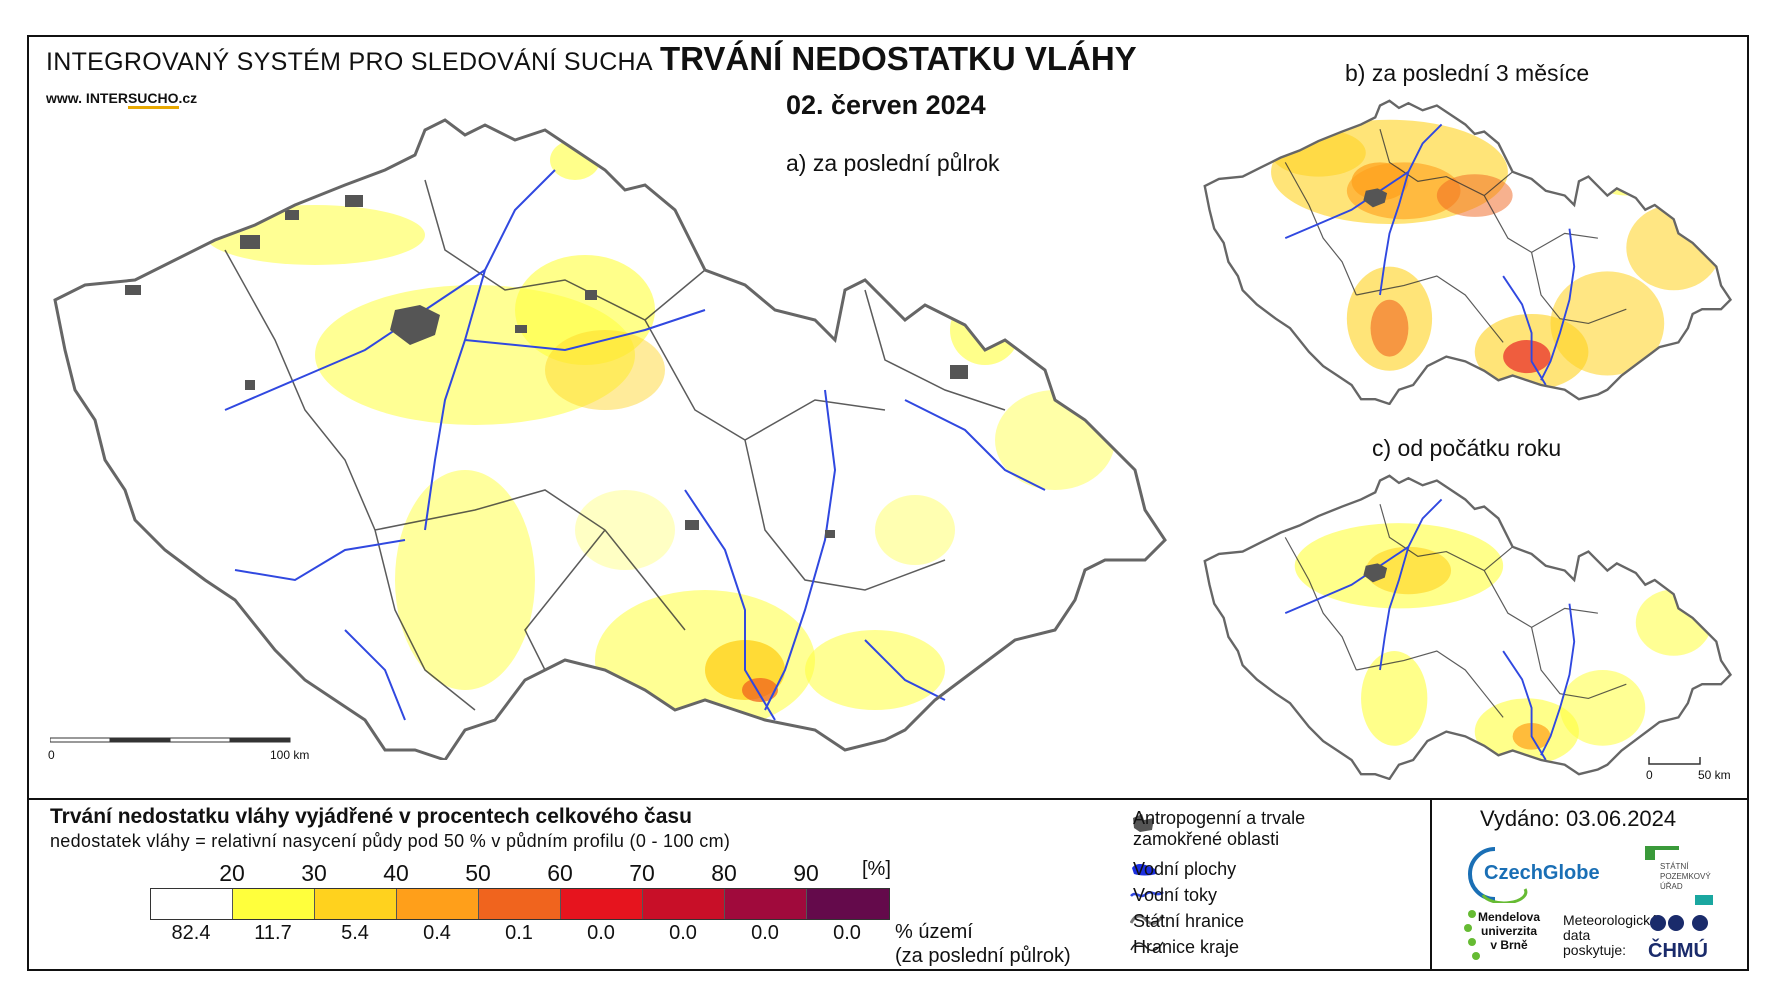  What do you see at coordinates (888, 799) in the screenshot?
I see `legend-divider` at bounding box center [888, 799].